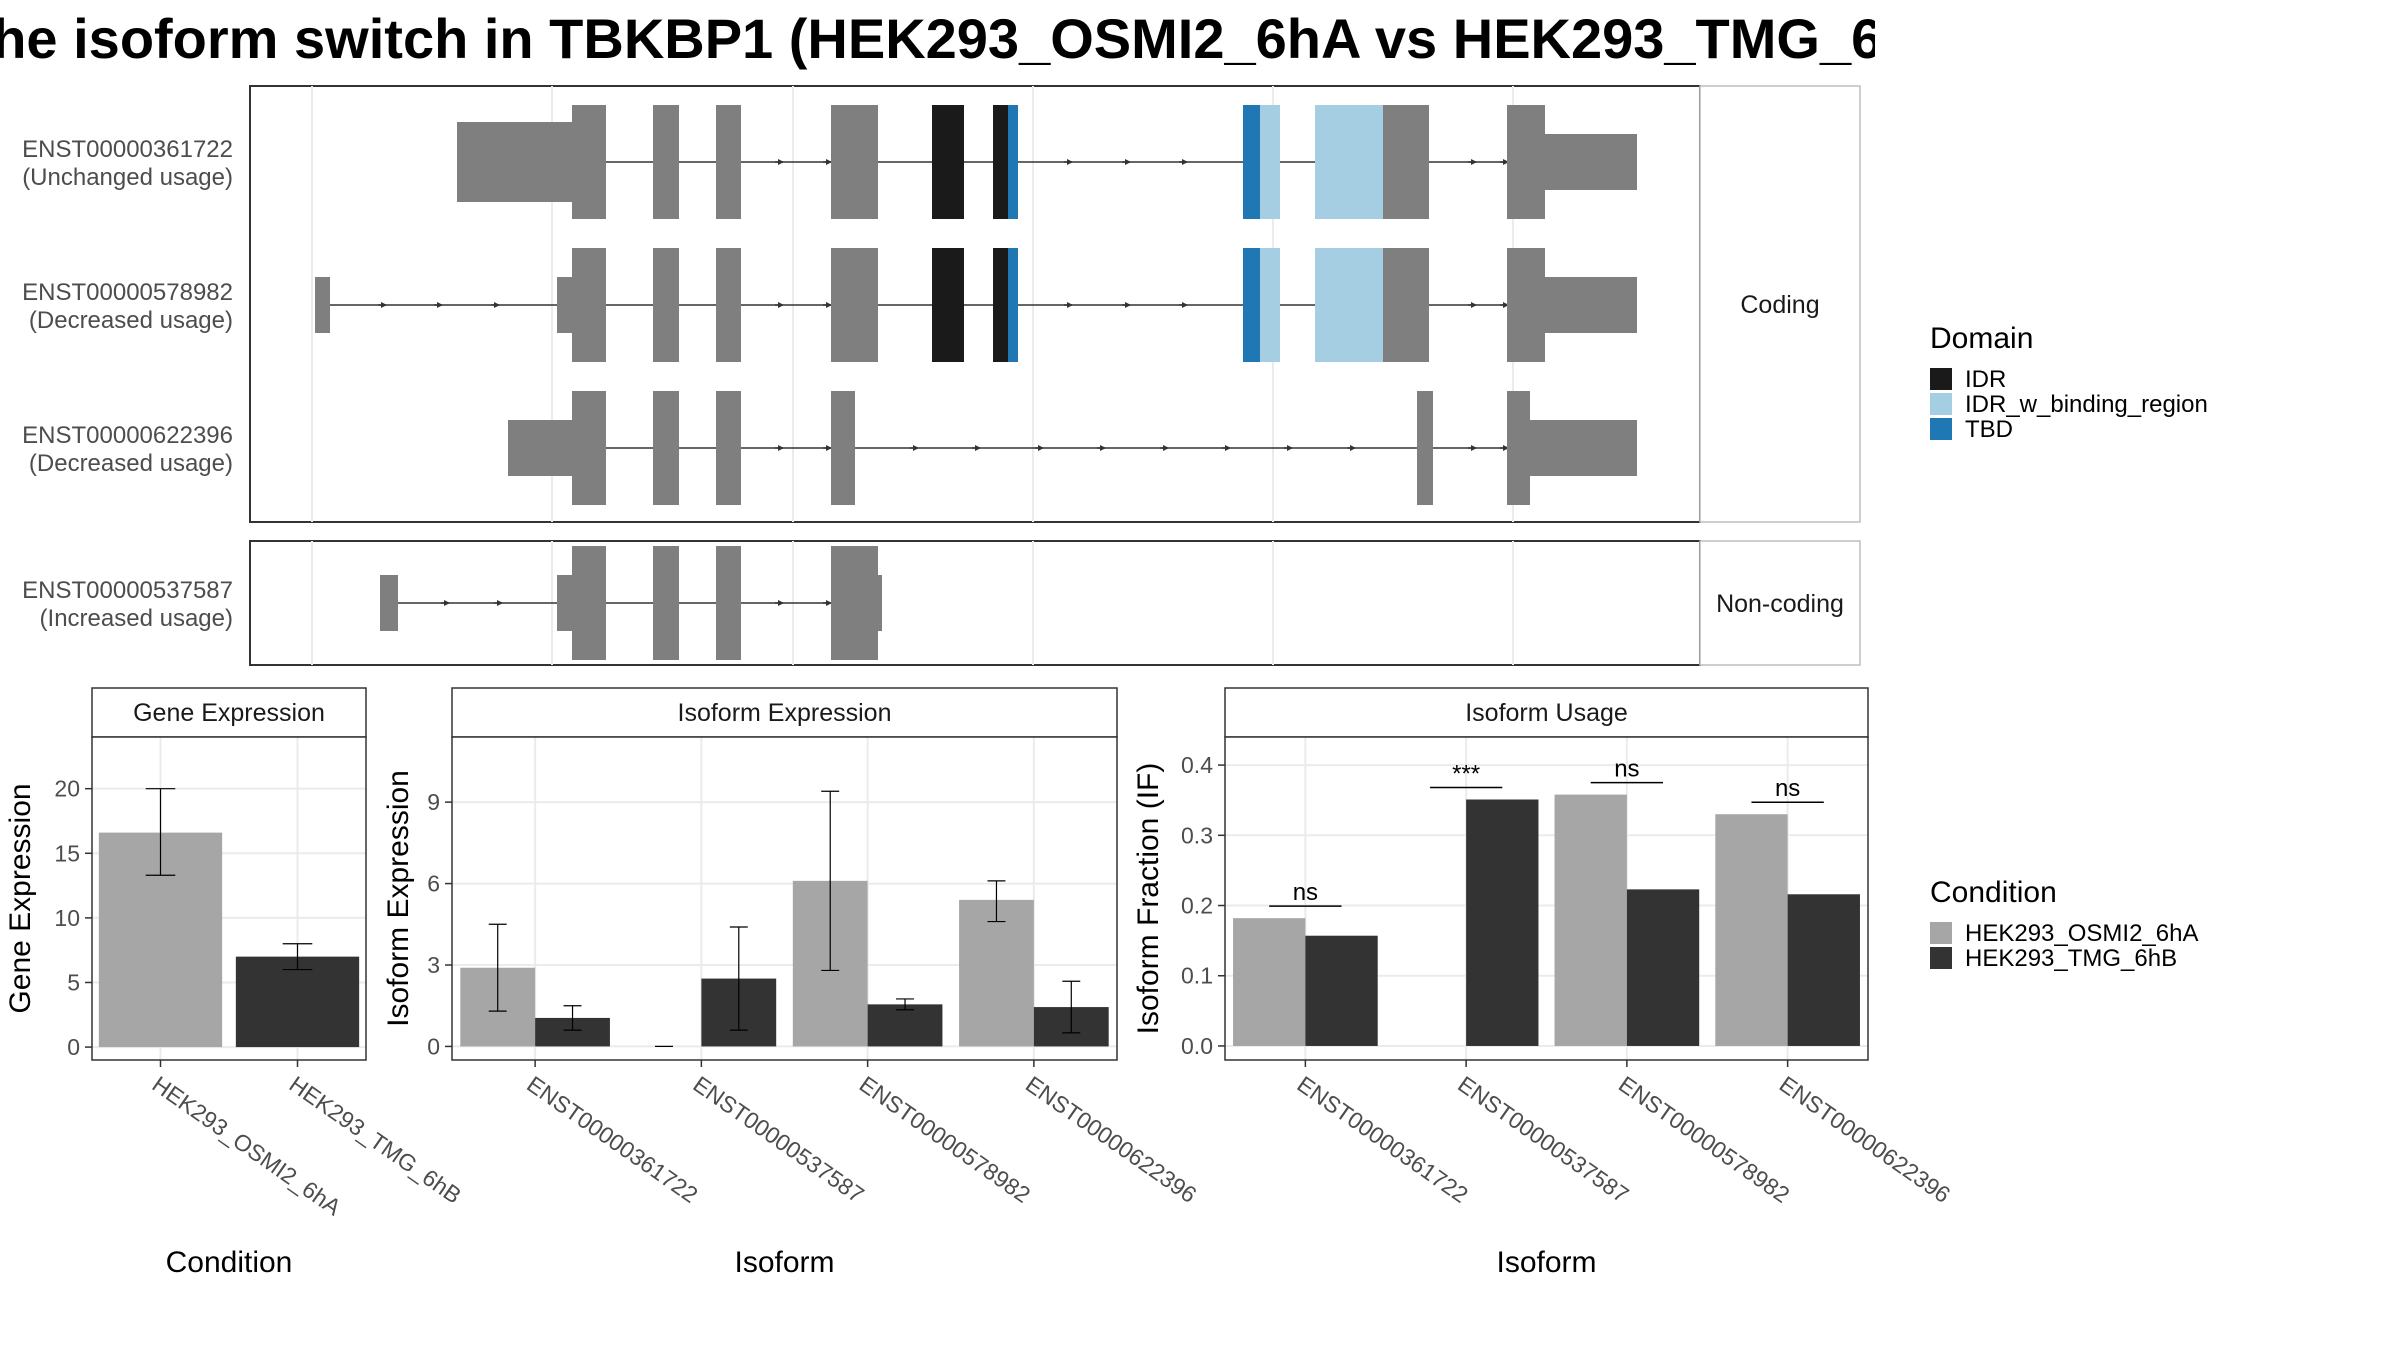 Image resolution: width=2400 pixels, height=1350 pixels. I want to click on x-tick-label: ENST00000622396, so click(1111, 1139).